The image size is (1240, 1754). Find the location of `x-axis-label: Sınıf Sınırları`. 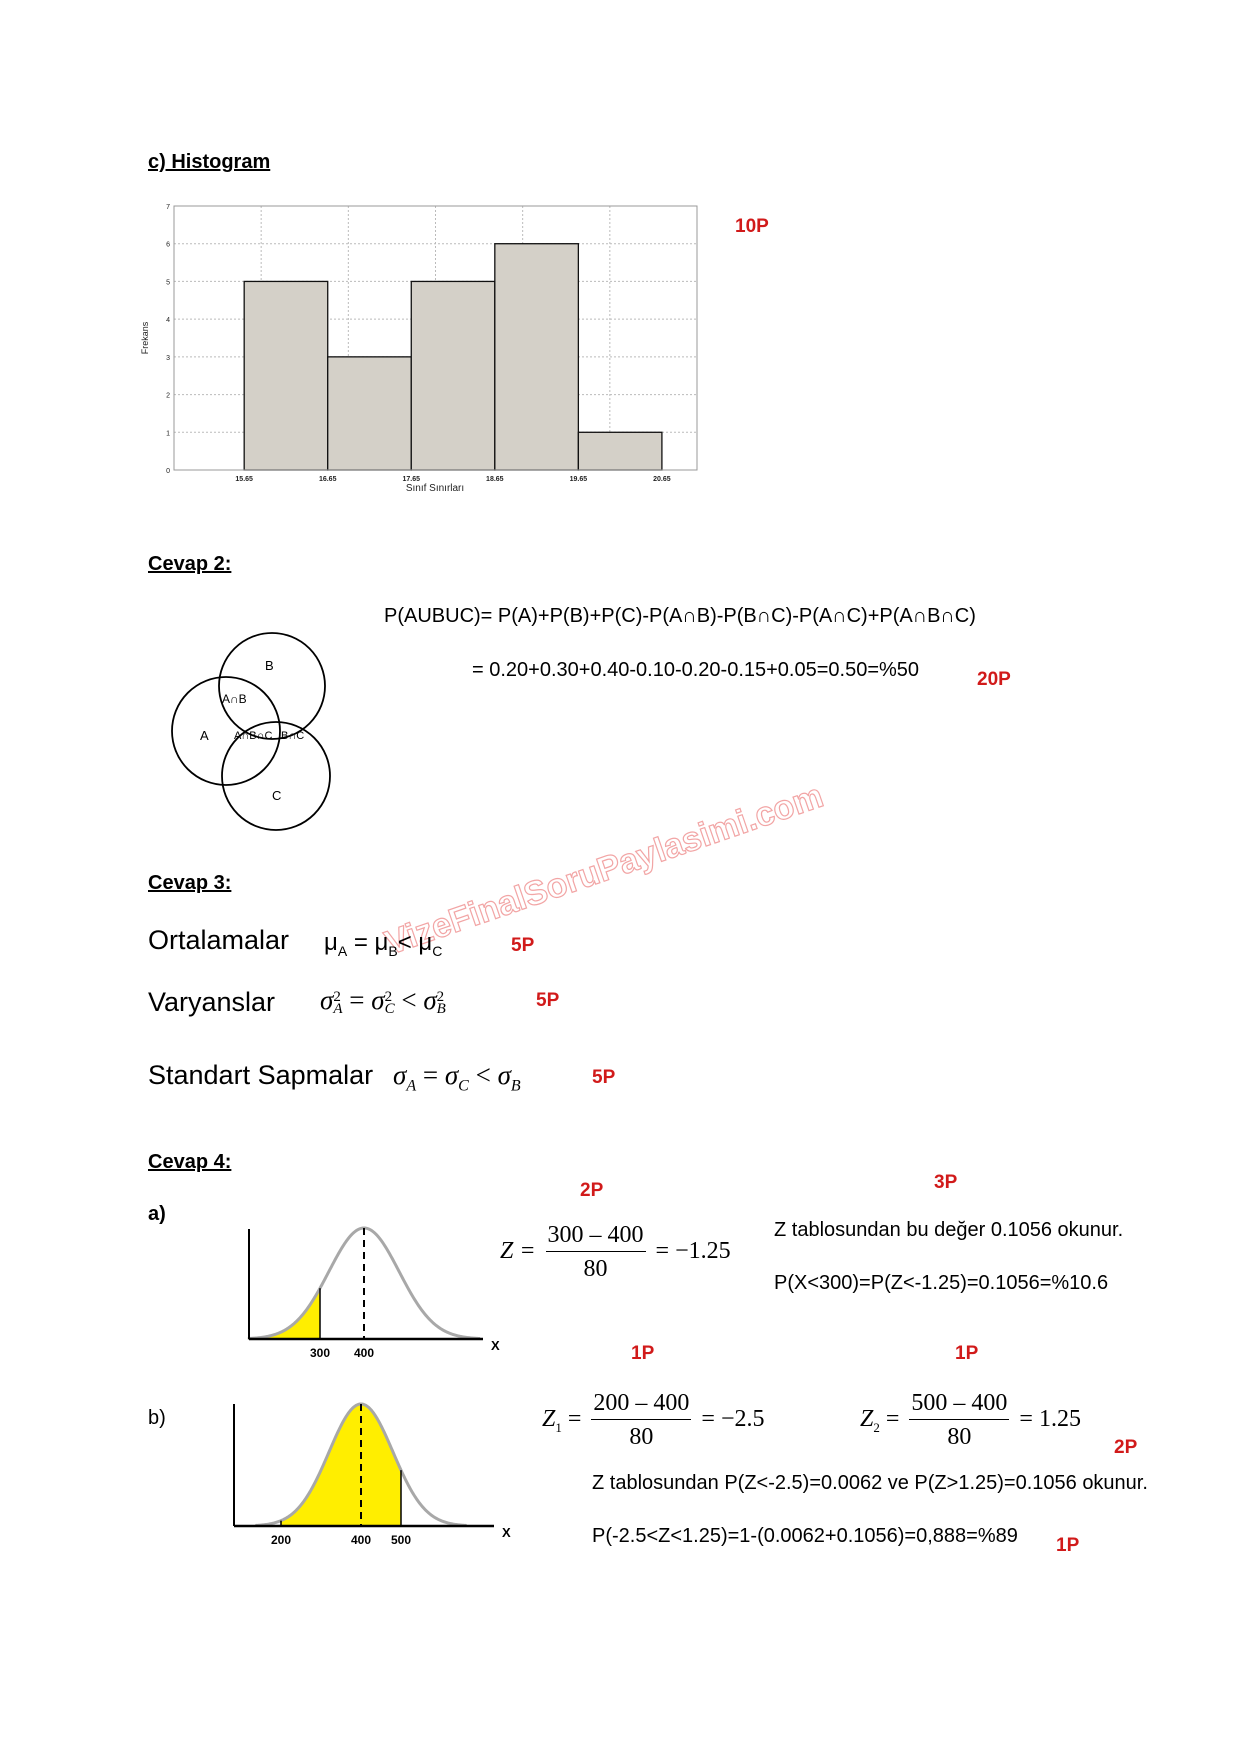

x-axis-label: Sınıf Sınırları is located at coordinates (435, 488).